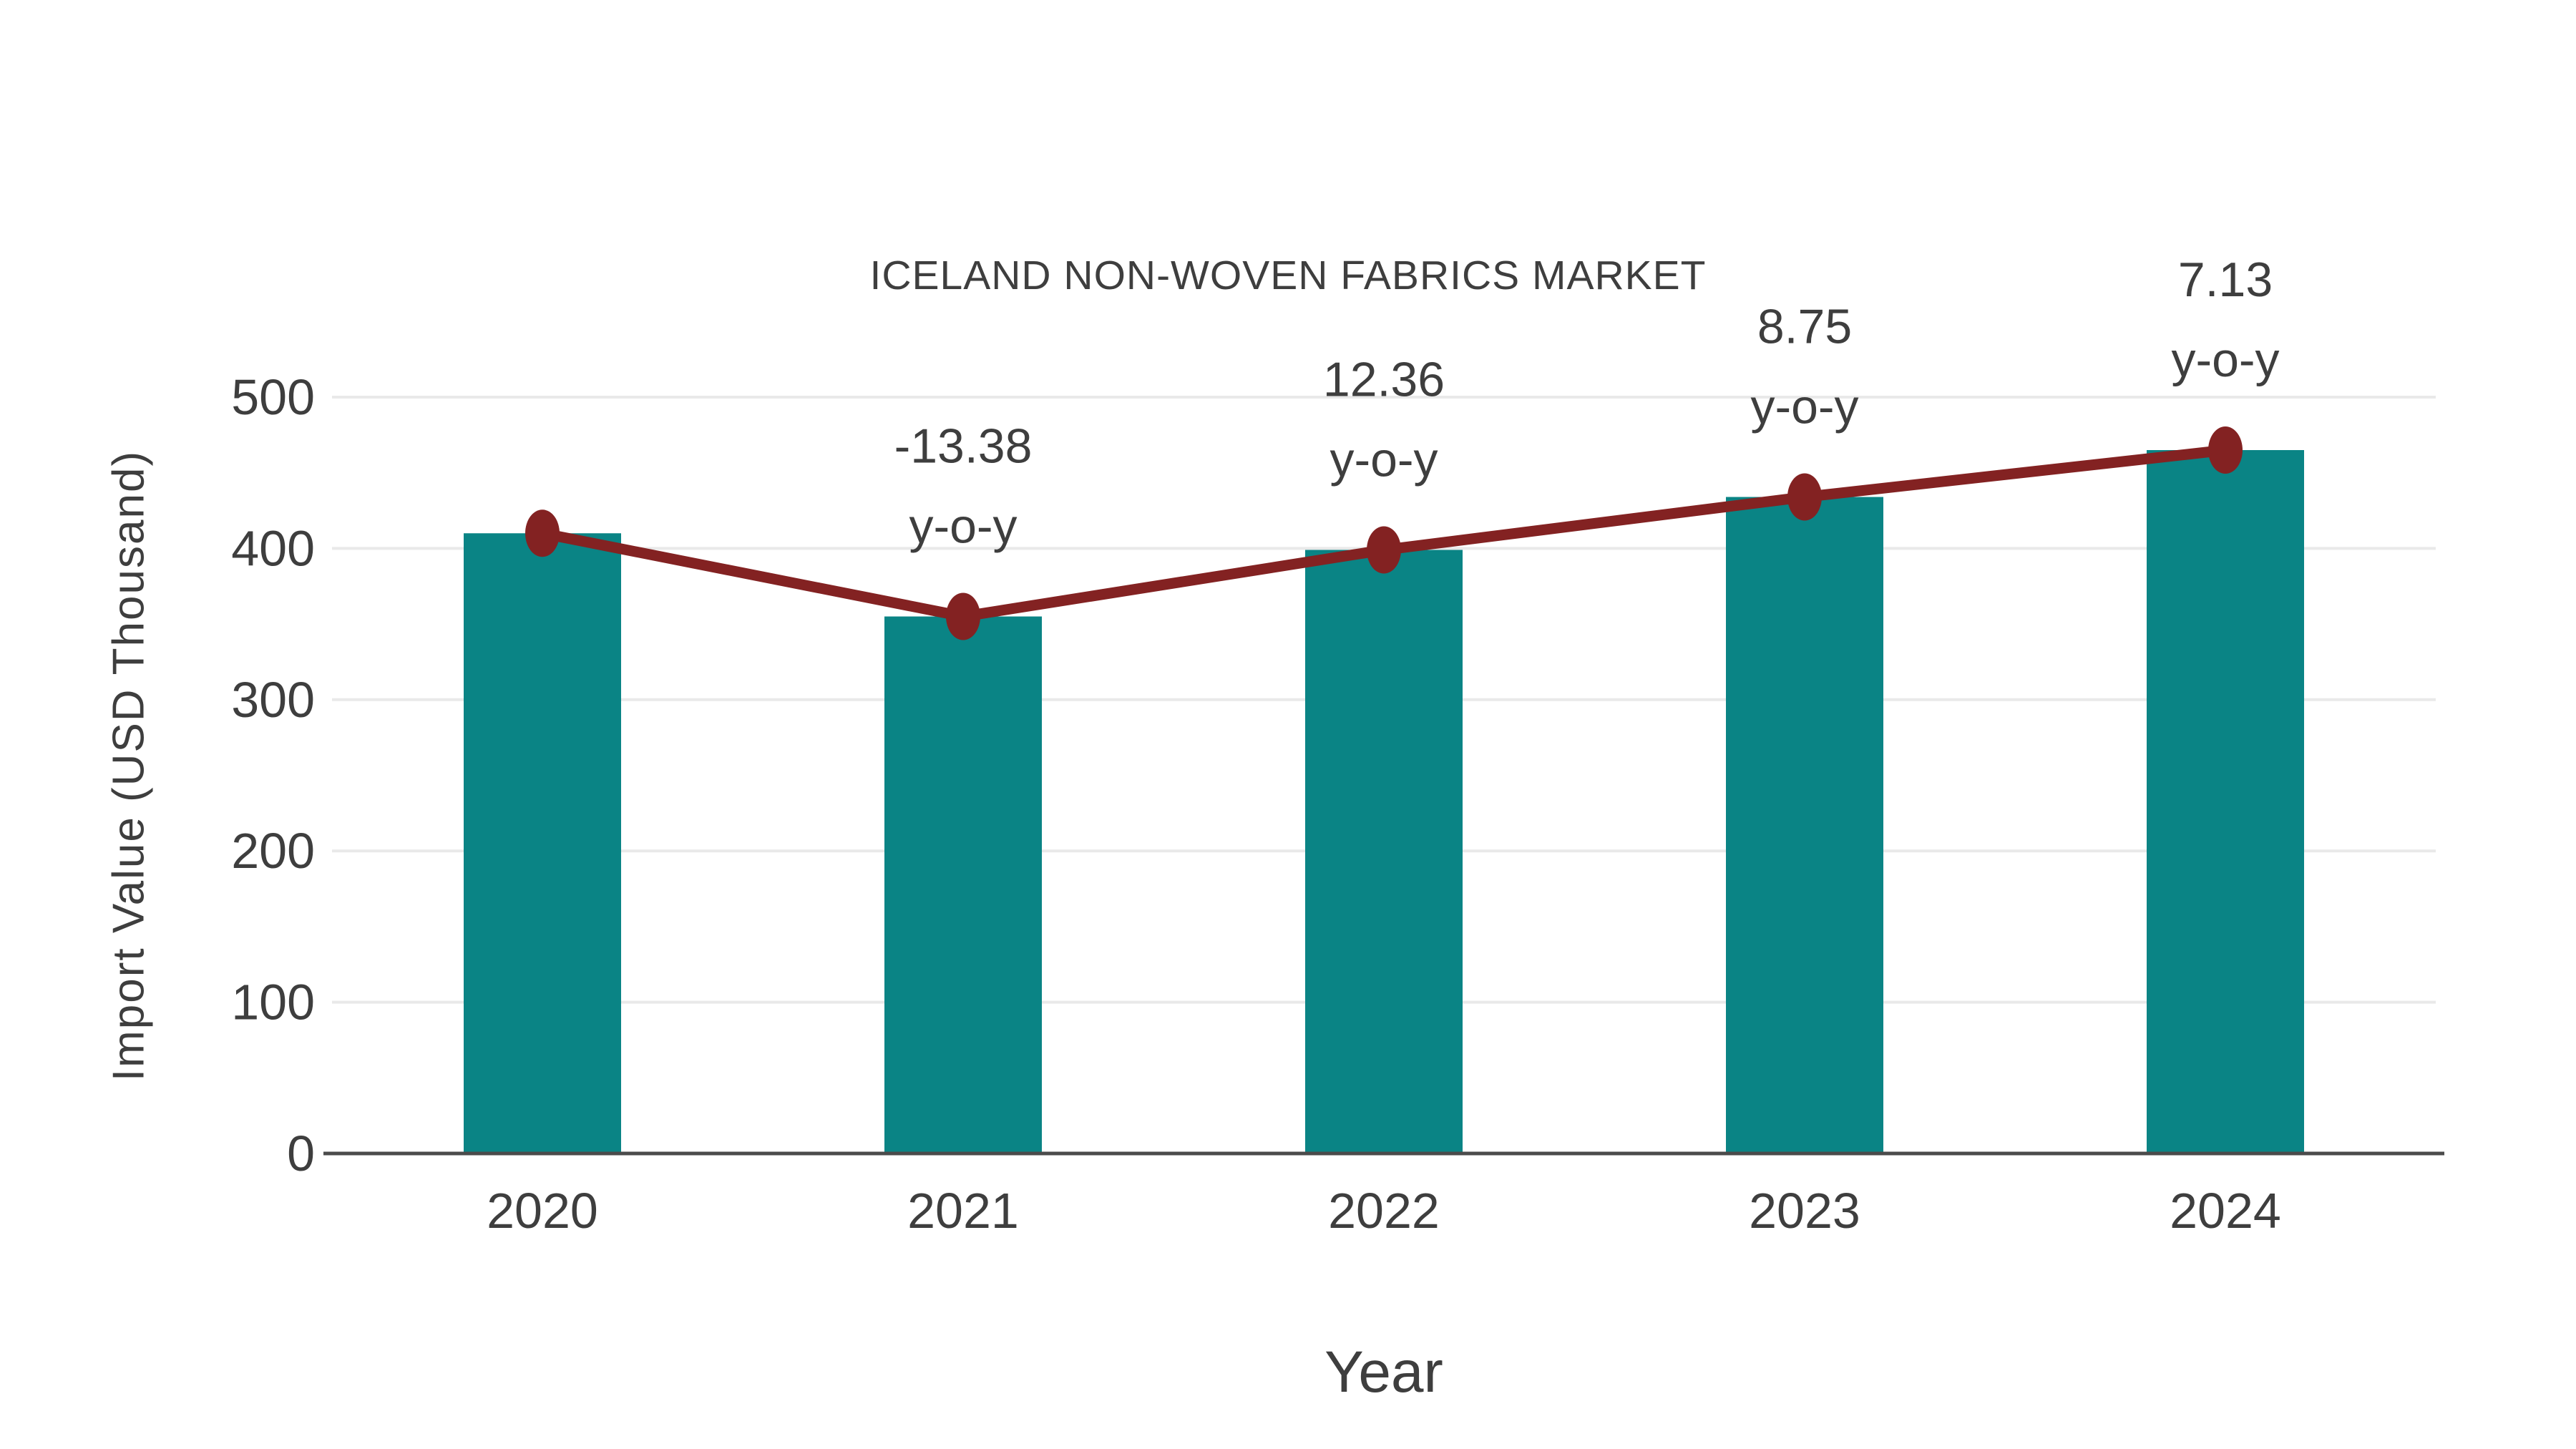 This screenshot has height=1449, width=2576. Describe the element at coordinates (2225, 360) in the screenshot. I see `annotation-suffix-2024: y-o-y` at that location.